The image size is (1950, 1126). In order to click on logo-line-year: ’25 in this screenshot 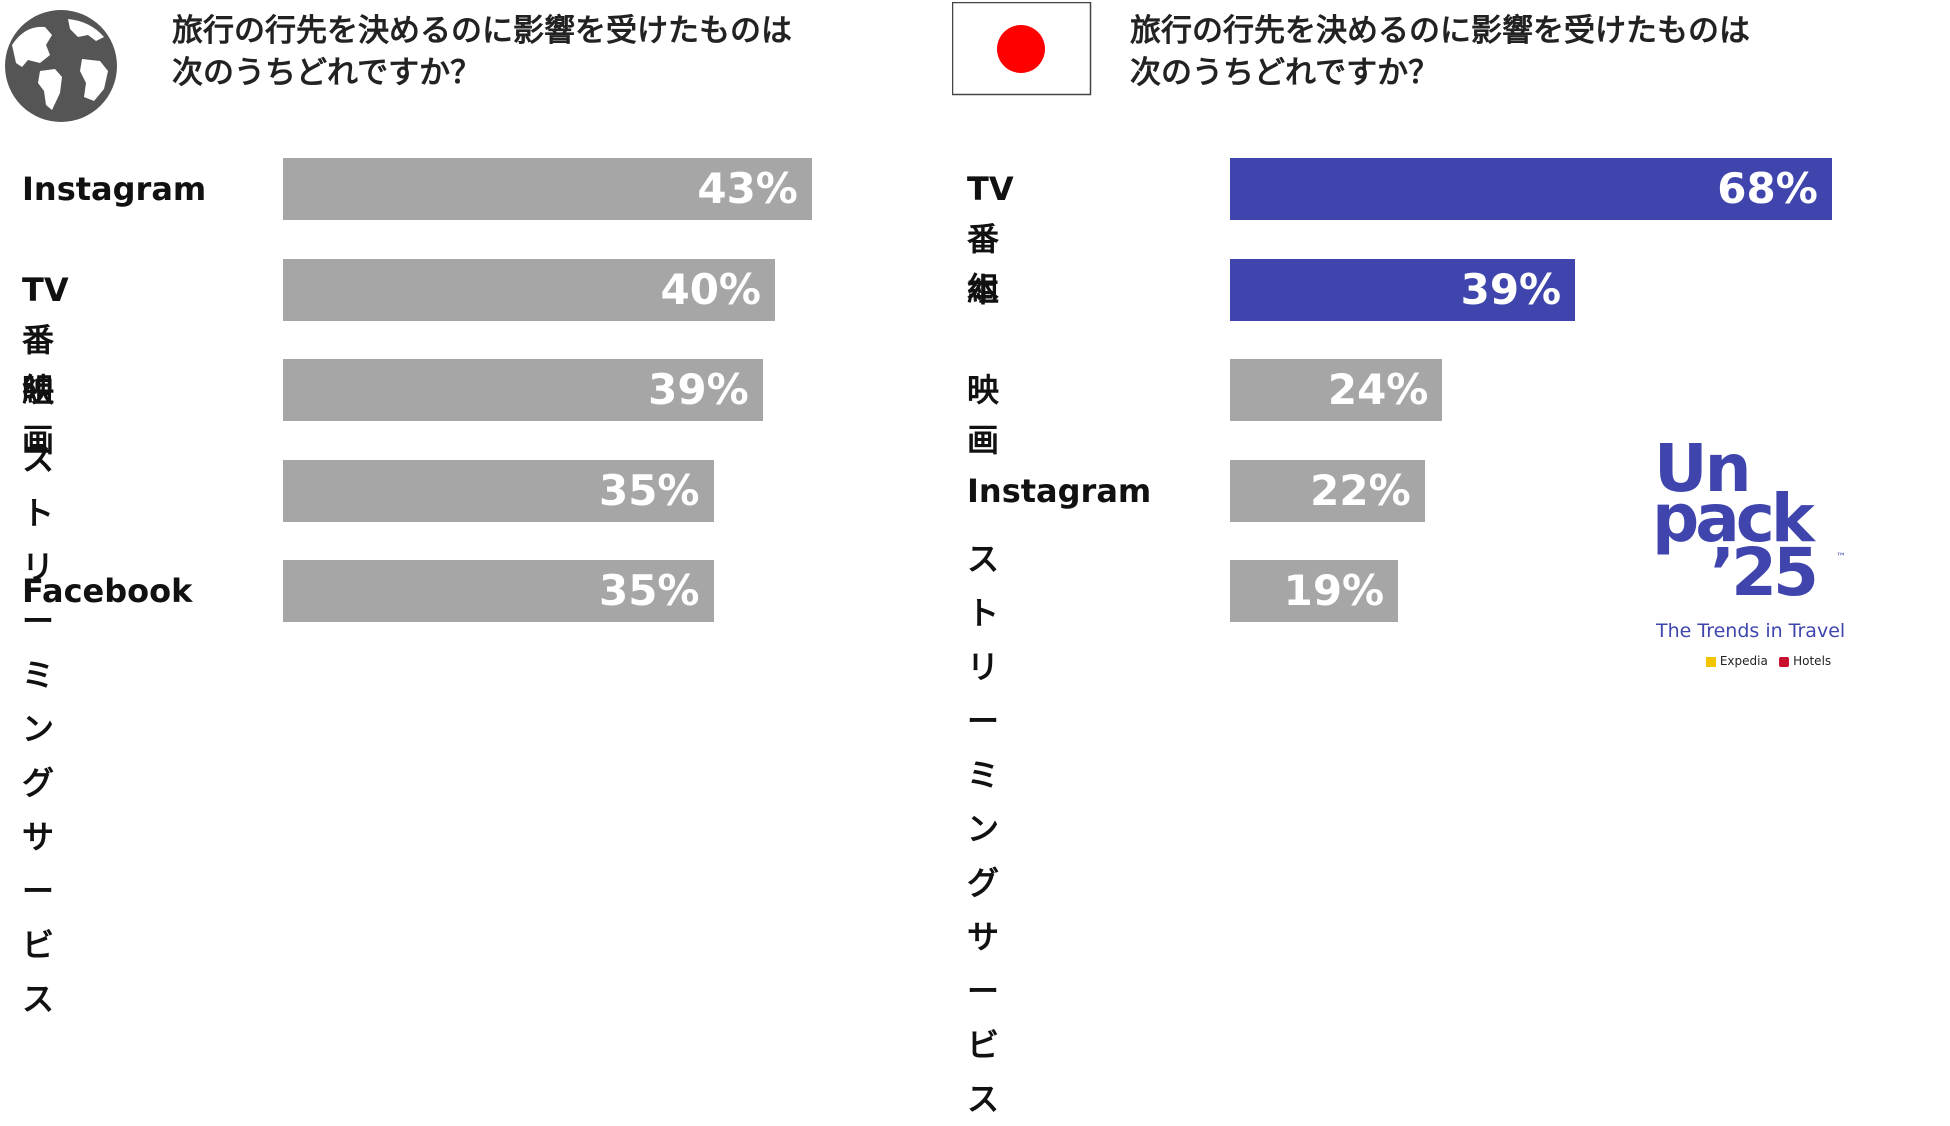, I will do `click(1764, 572)`.